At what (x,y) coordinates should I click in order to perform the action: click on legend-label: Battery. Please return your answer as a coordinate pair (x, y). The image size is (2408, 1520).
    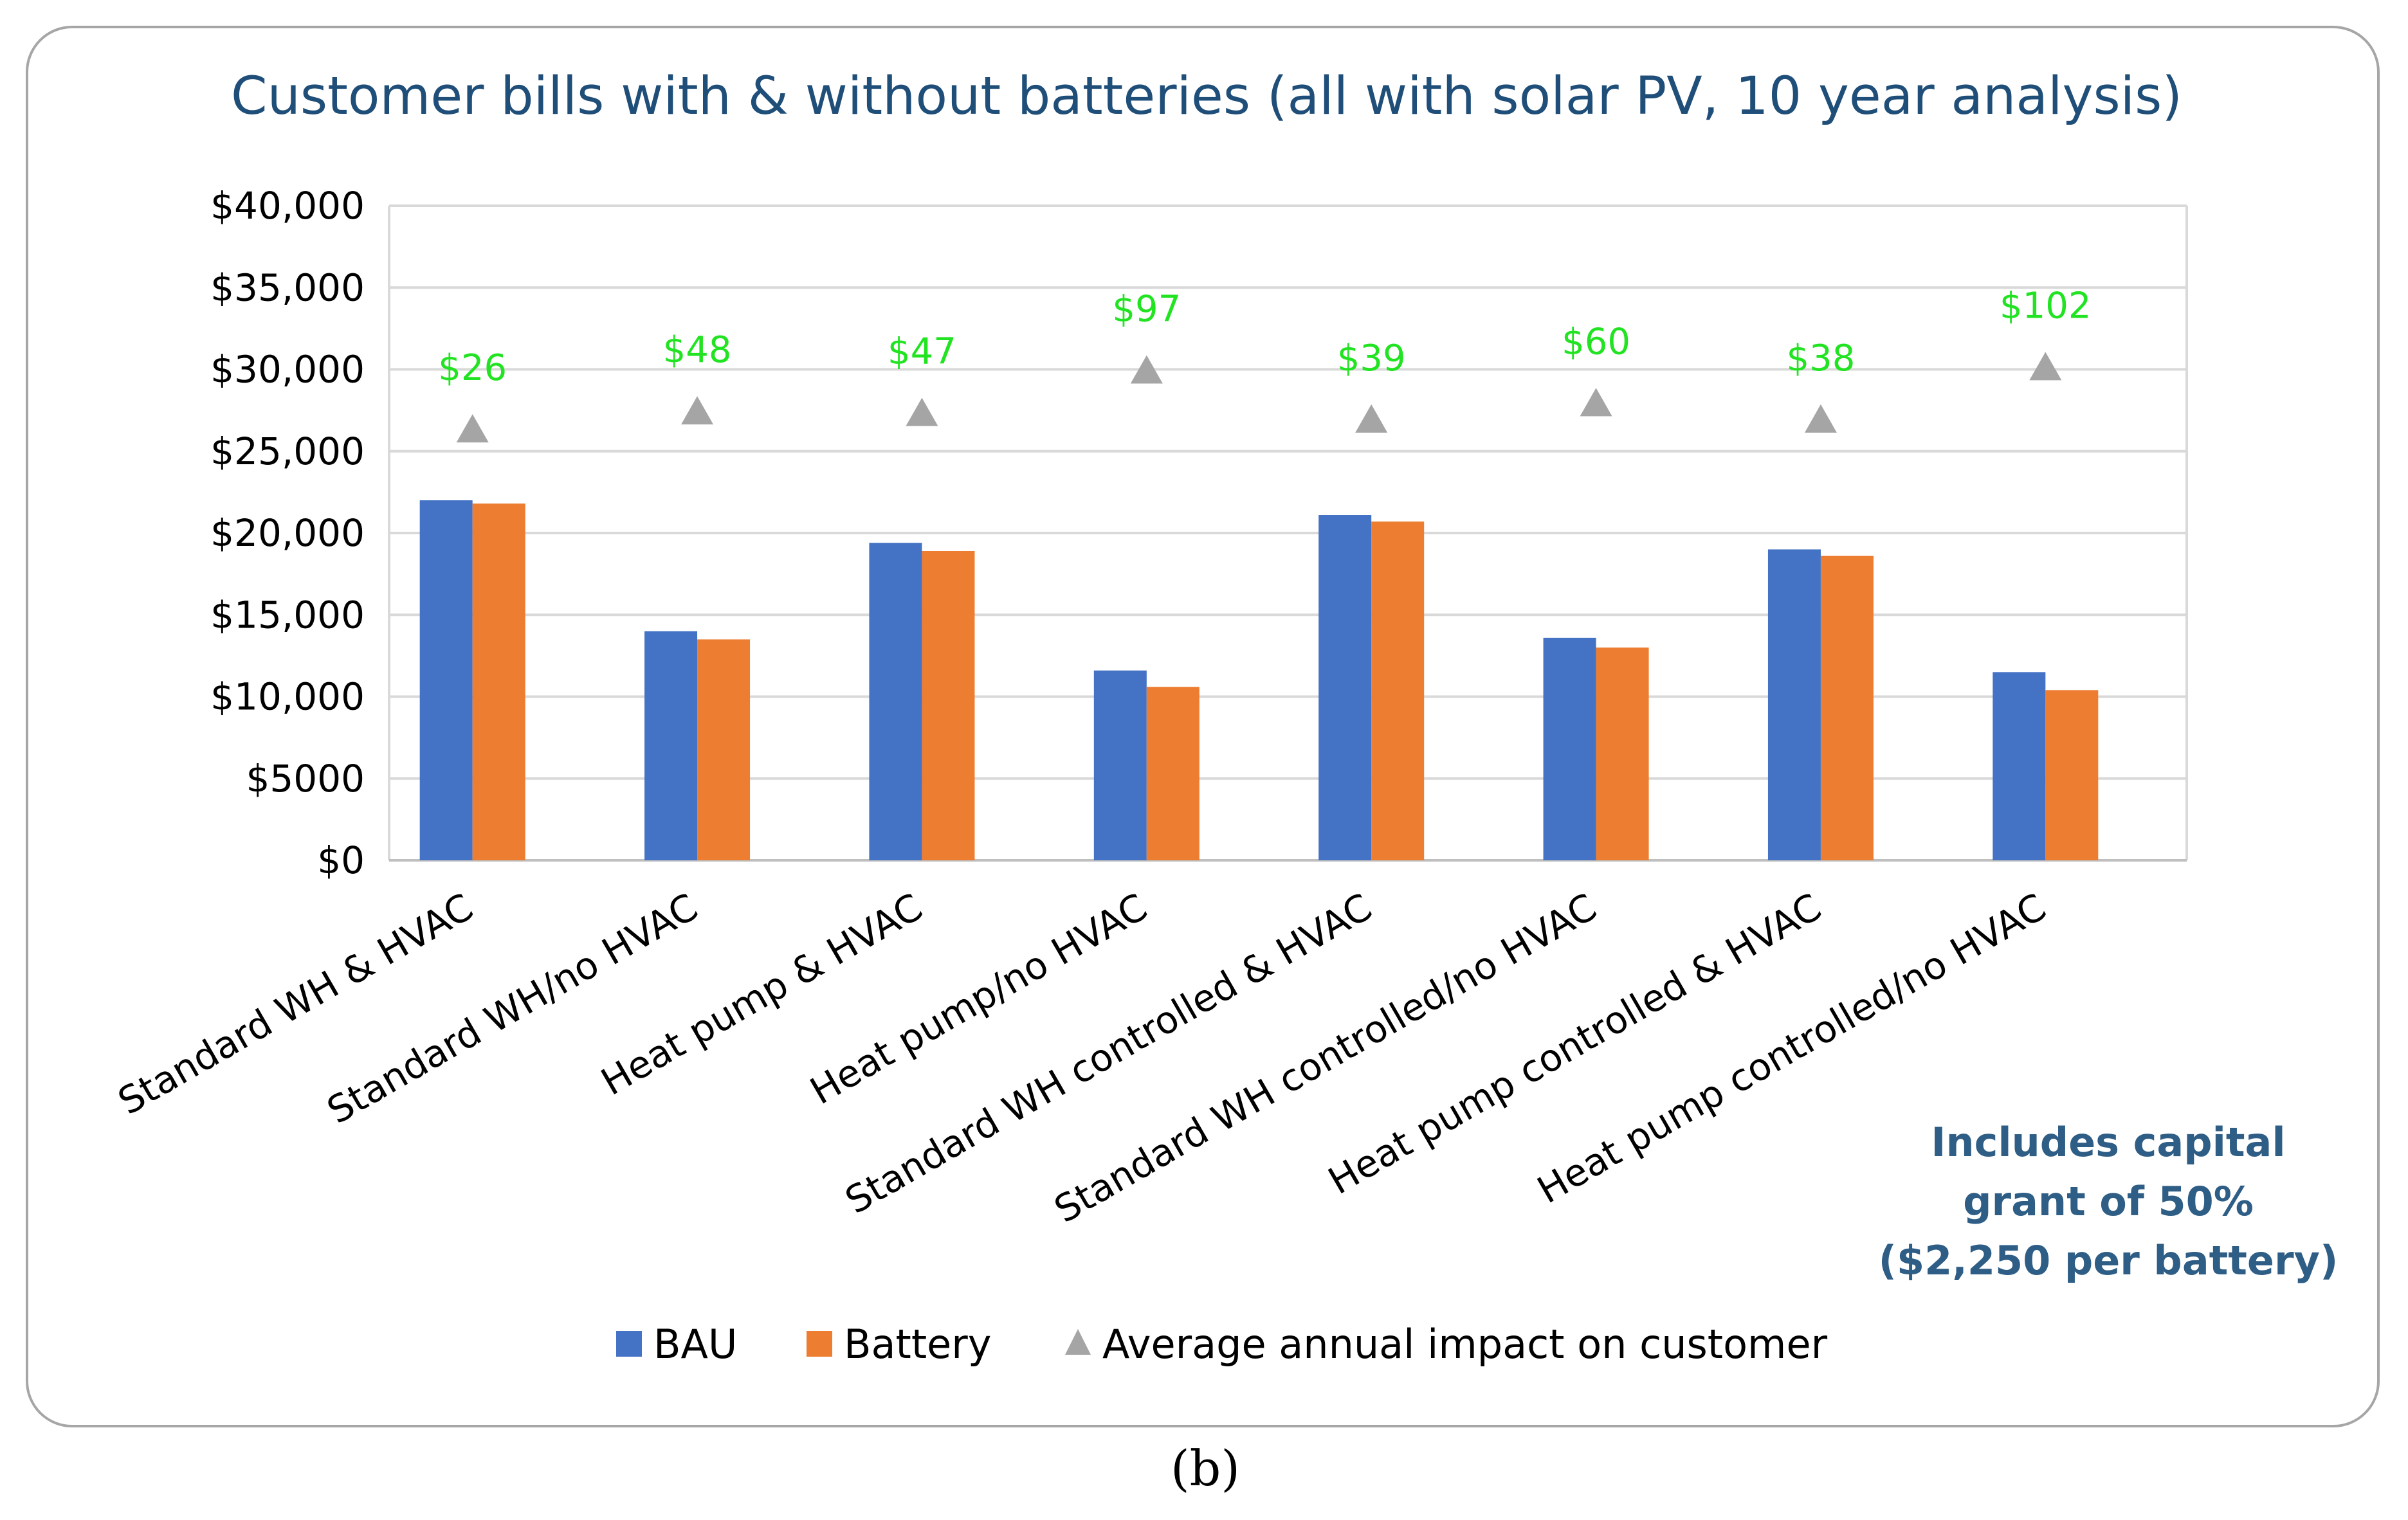
    Looking at the image, I should click on (917, 1344).